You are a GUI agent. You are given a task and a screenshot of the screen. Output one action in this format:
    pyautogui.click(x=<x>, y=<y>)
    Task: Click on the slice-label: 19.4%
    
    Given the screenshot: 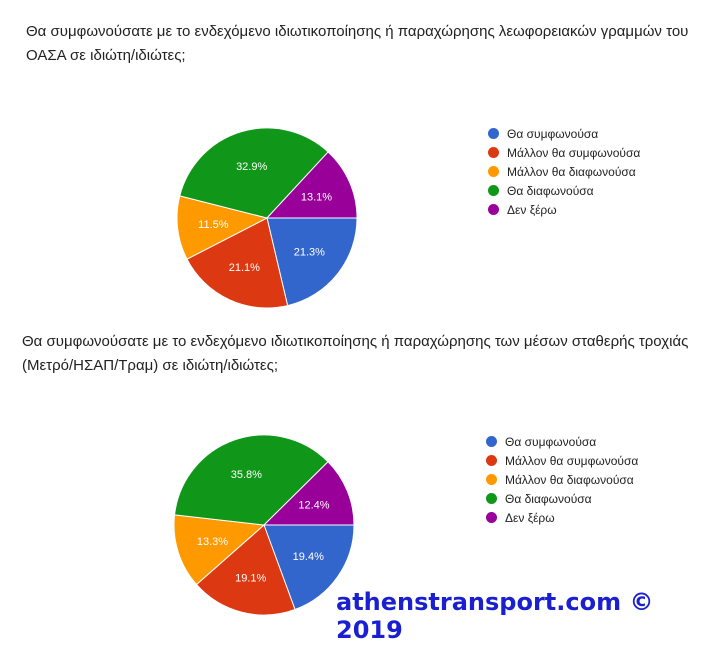 What is the action you would take?
    pyautogui.click(x=308, y=557)
    